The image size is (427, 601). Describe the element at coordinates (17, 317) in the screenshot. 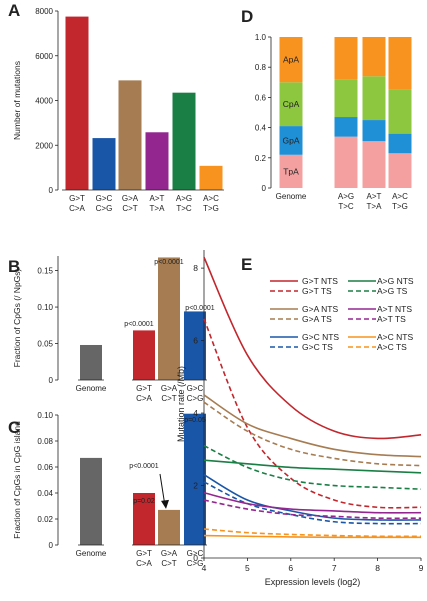

I see `y-axis-label: Fraction of CpGs (/ NpGs)` at that location.